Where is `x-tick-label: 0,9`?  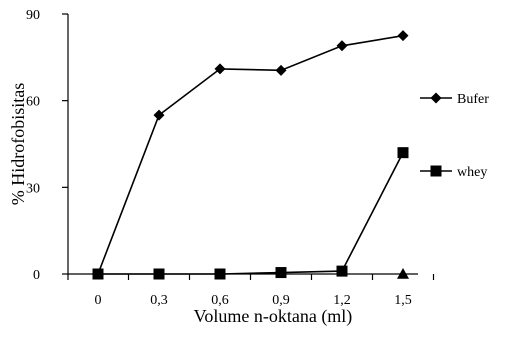 x-tick-label: 0,9 is located at coordinates (281, 300).